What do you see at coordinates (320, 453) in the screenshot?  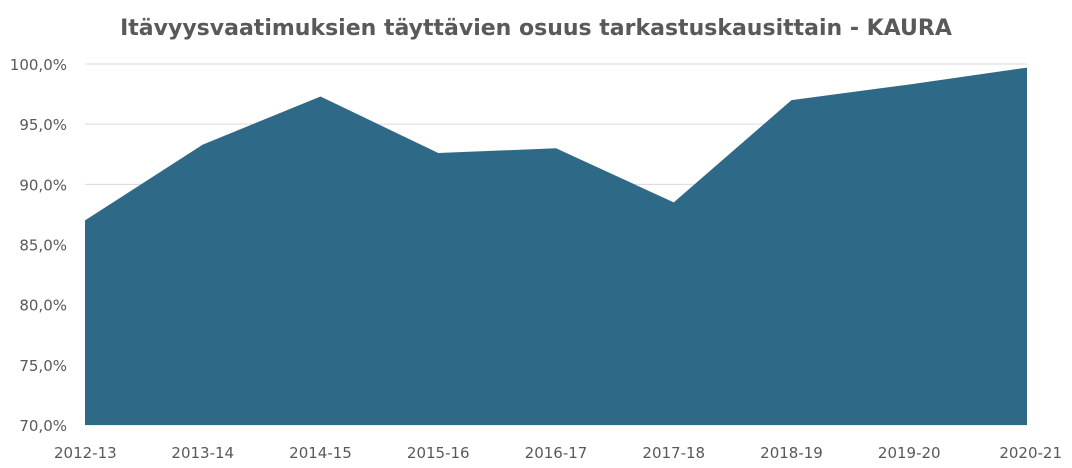 I see `x-tick-label: 2014-15` at bounding box center [320, 453].